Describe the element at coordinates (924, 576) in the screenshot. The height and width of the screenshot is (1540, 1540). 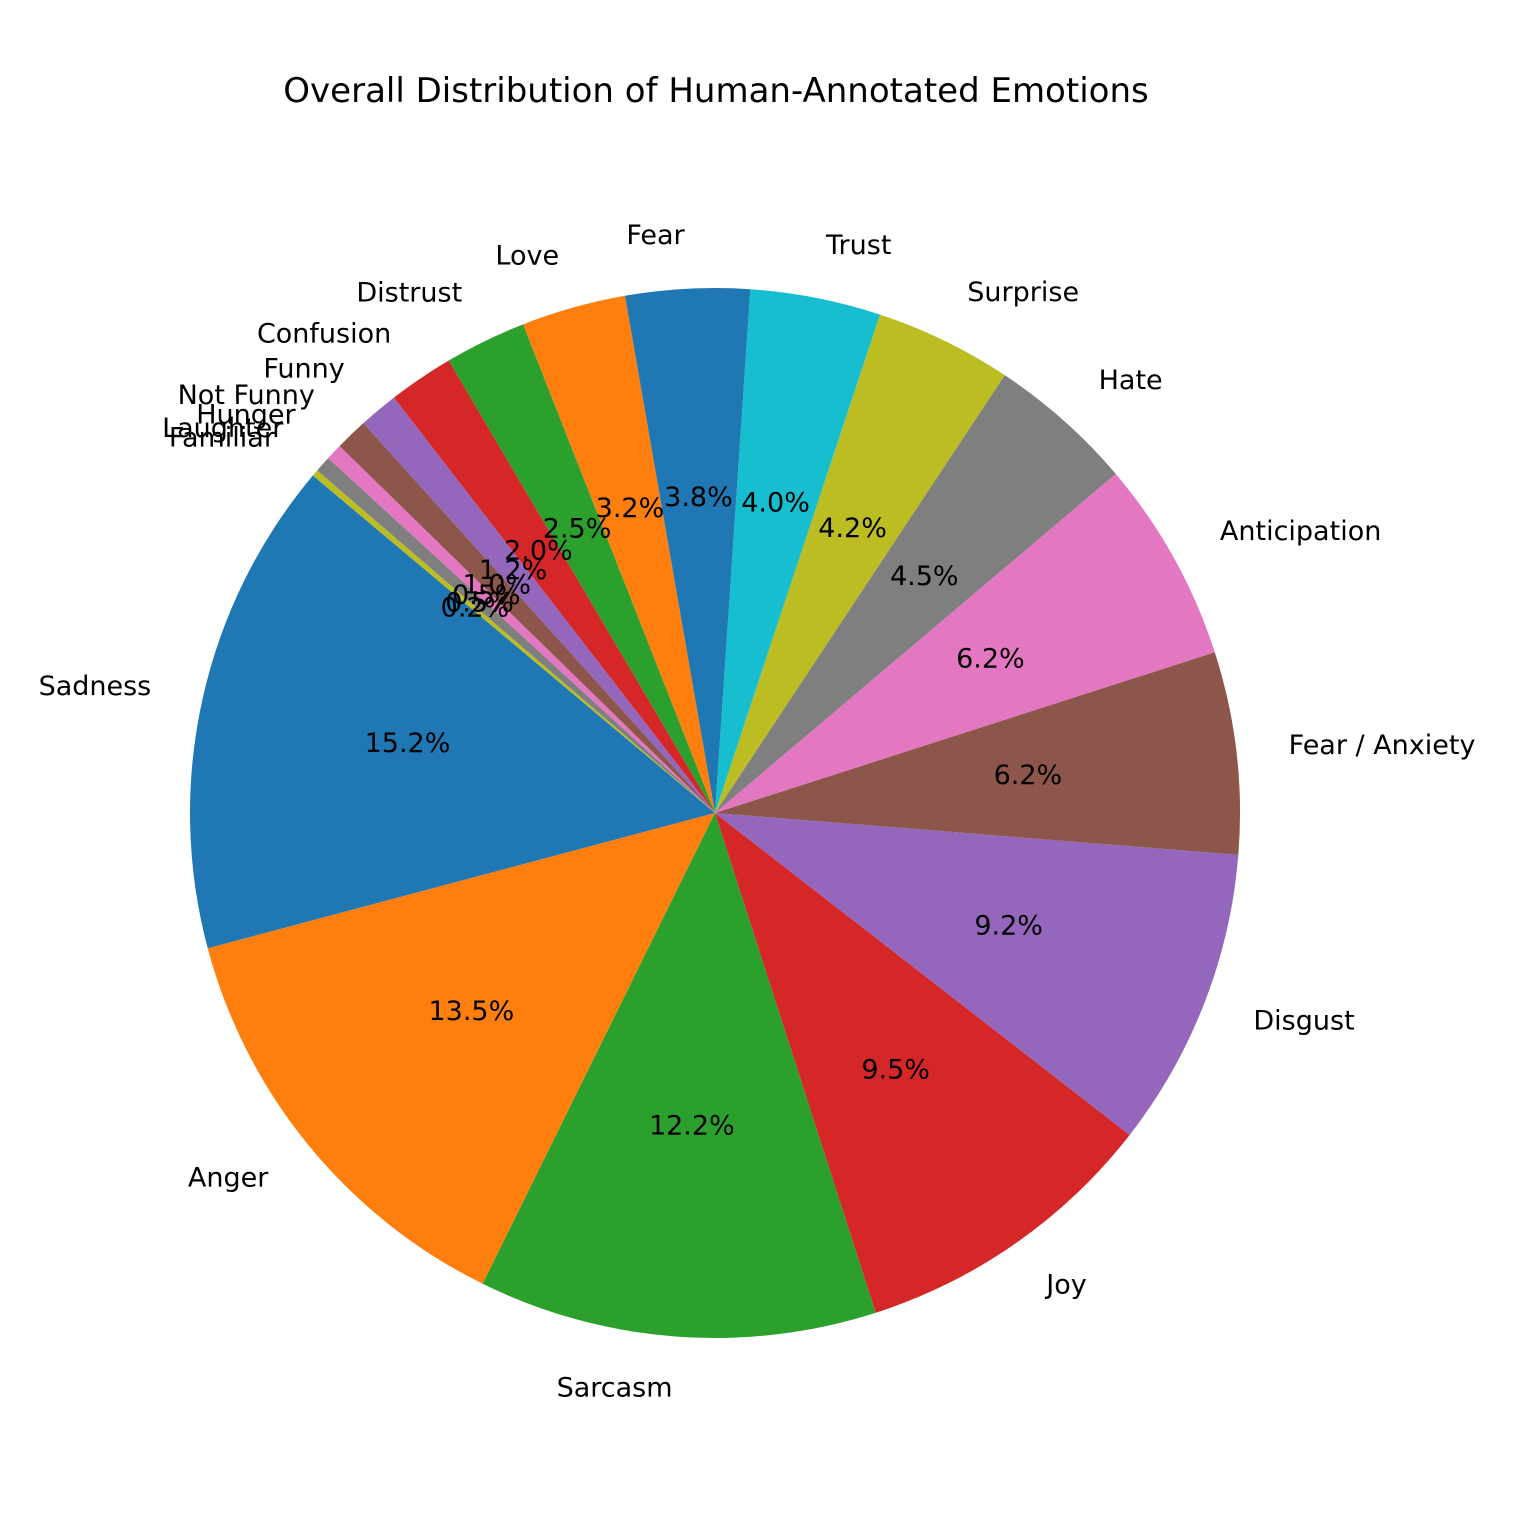
I see `percent-label-hate: 4.5%` at that location.